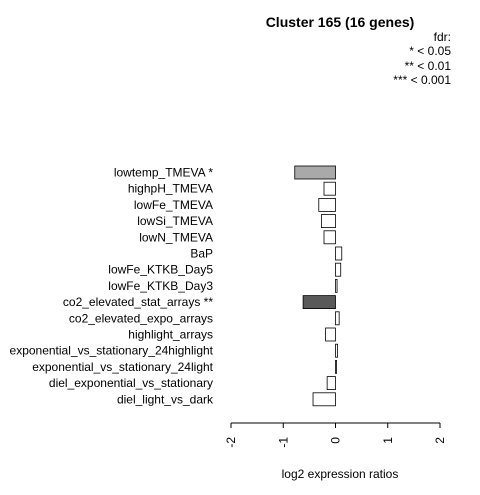  What do you see at coordinates (165, 399) in the screenshot?
I see `category-label-15: diel_light_vs_dark` at bounding box center [165, 399].